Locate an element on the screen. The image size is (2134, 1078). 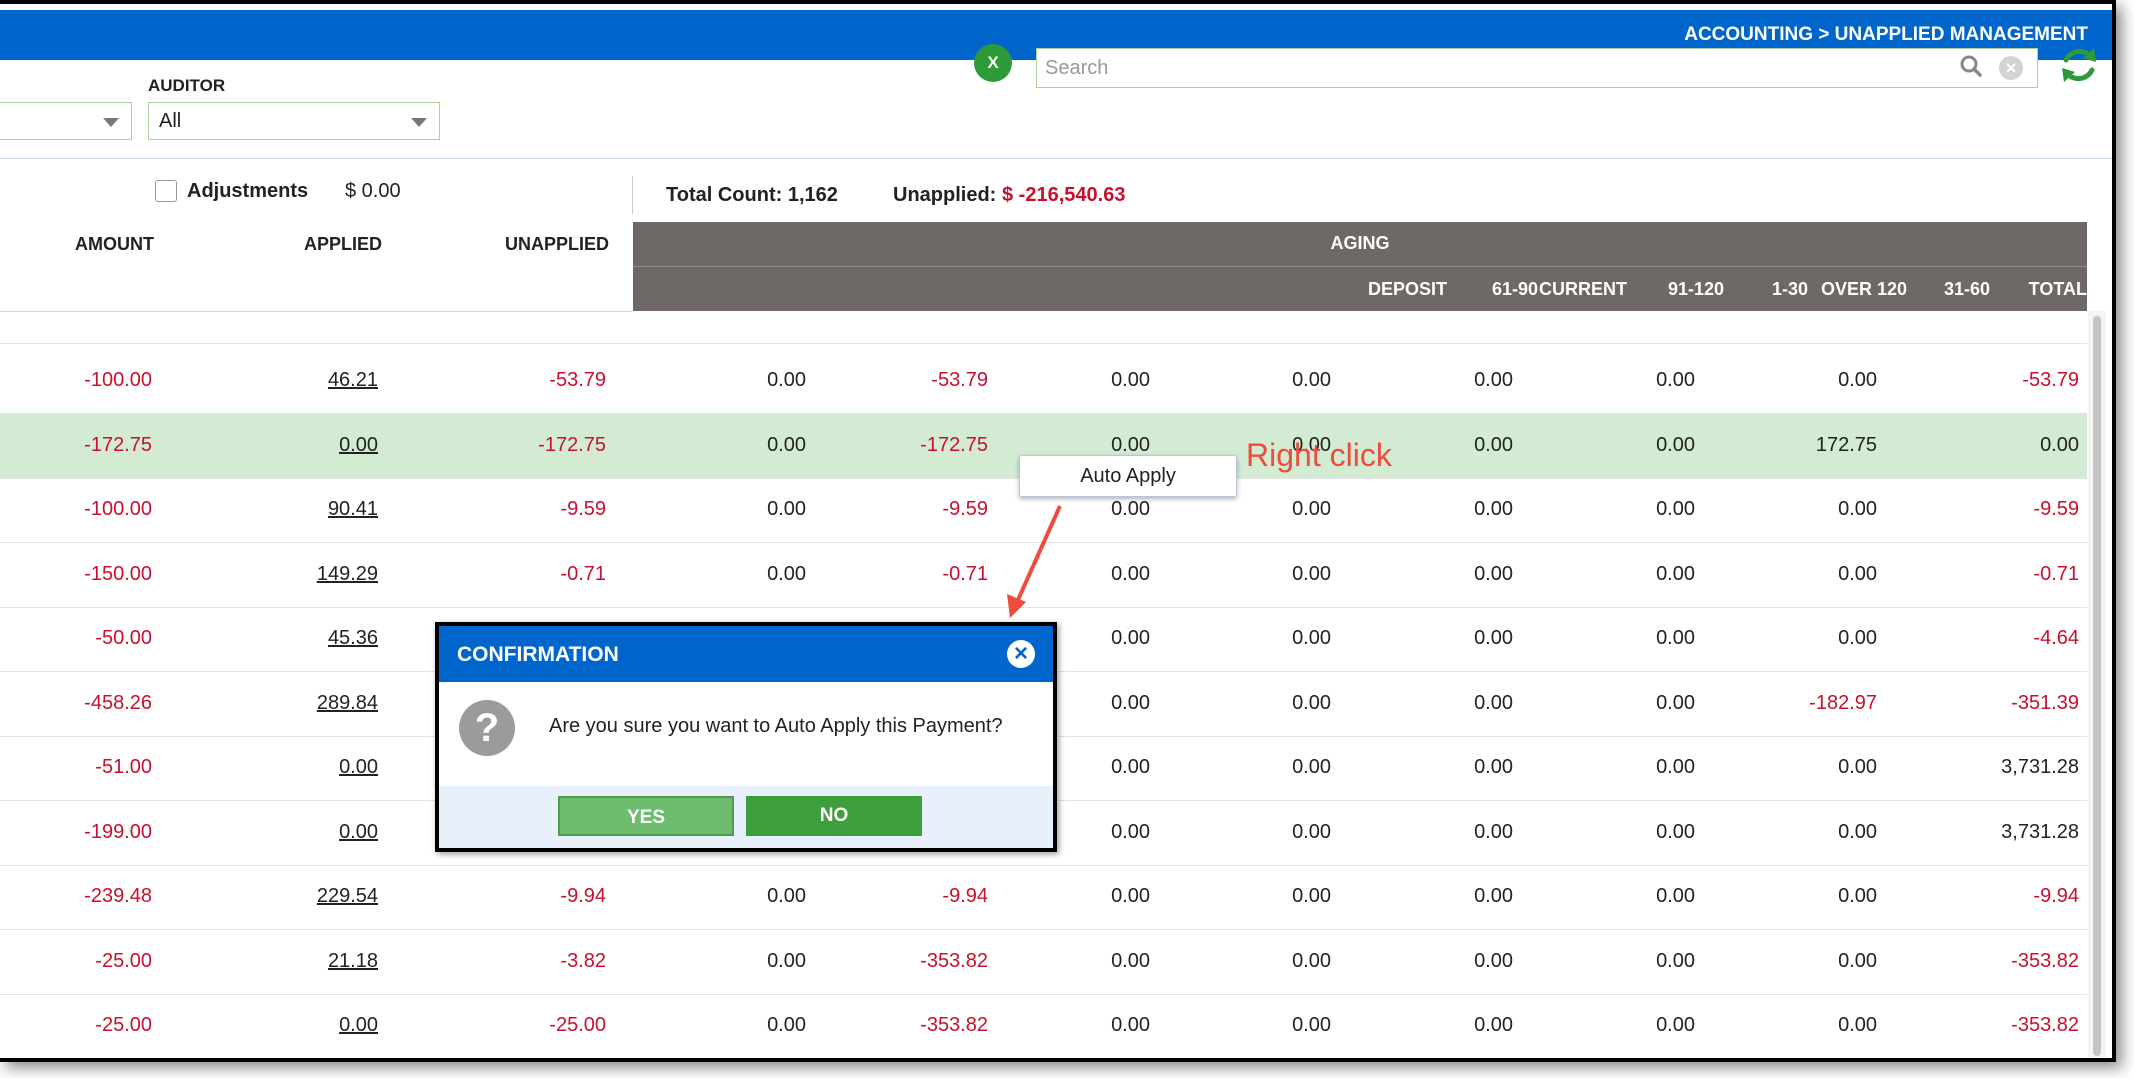
col-header-unapplied: UNAPPLIED is located at coordinates (556, 244).